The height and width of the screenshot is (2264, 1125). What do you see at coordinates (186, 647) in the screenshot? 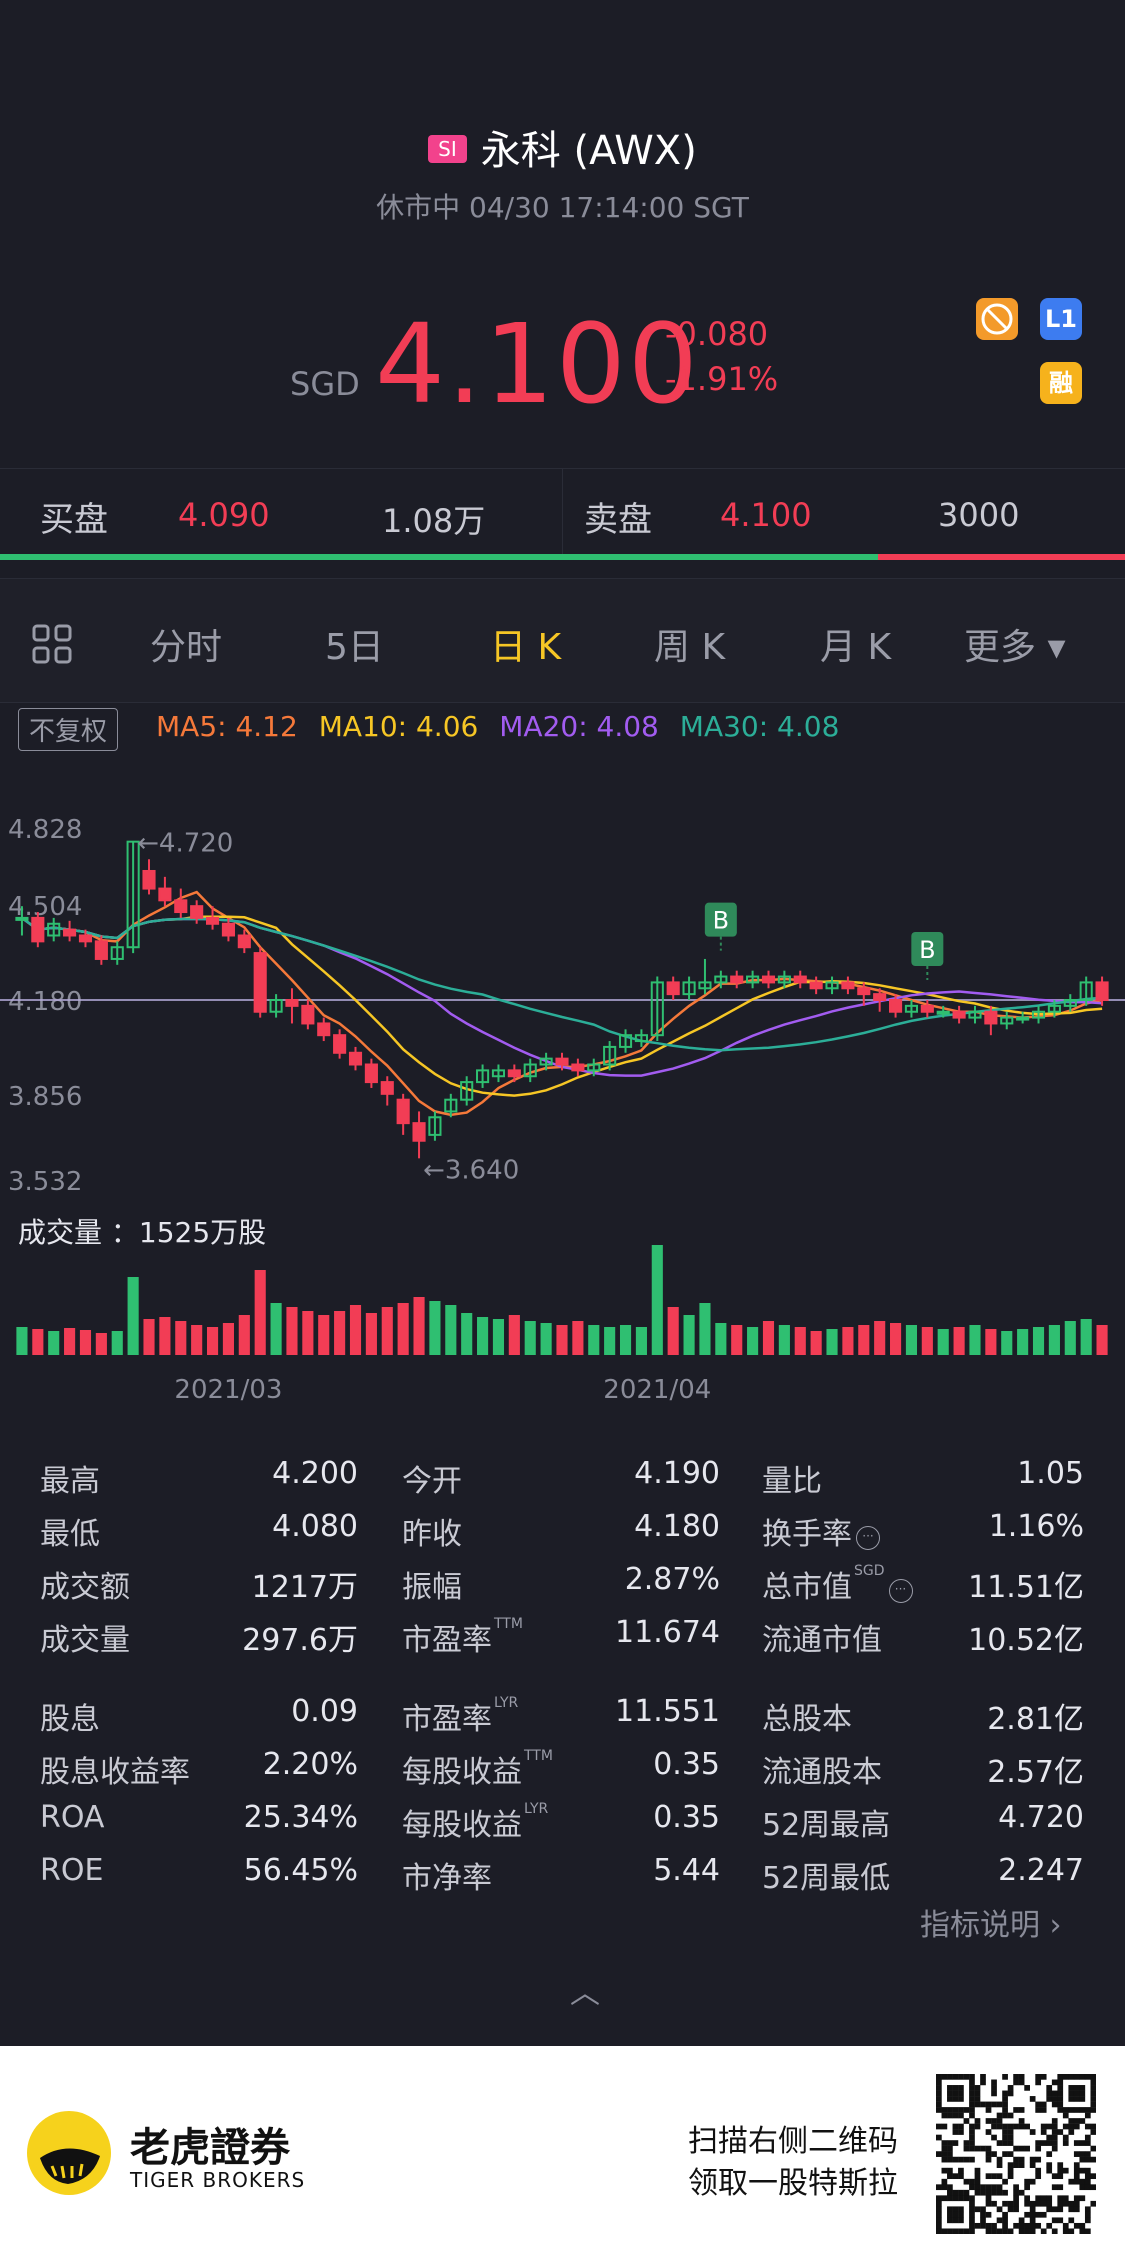
I see `tab-intraday: 分时` at bounding box center [186, 647].